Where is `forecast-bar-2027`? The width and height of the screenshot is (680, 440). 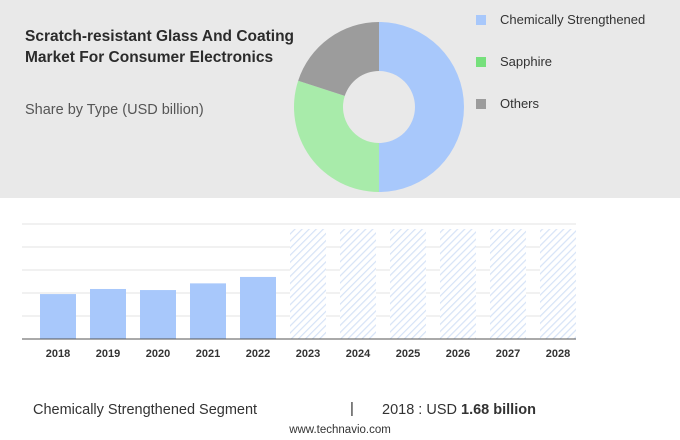 forecast-bar-2027 is located at coordinates (508, 284).